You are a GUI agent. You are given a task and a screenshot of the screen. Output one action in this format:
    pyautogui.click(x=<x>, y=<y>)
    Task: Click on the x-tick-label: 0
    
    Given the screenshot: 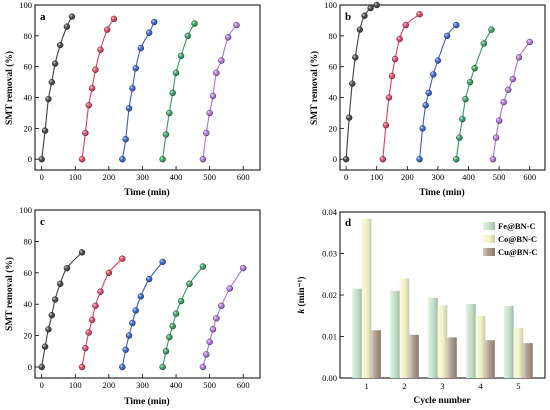 What is the action you would take?
    pyautogui.click(x=346, y=177)
    